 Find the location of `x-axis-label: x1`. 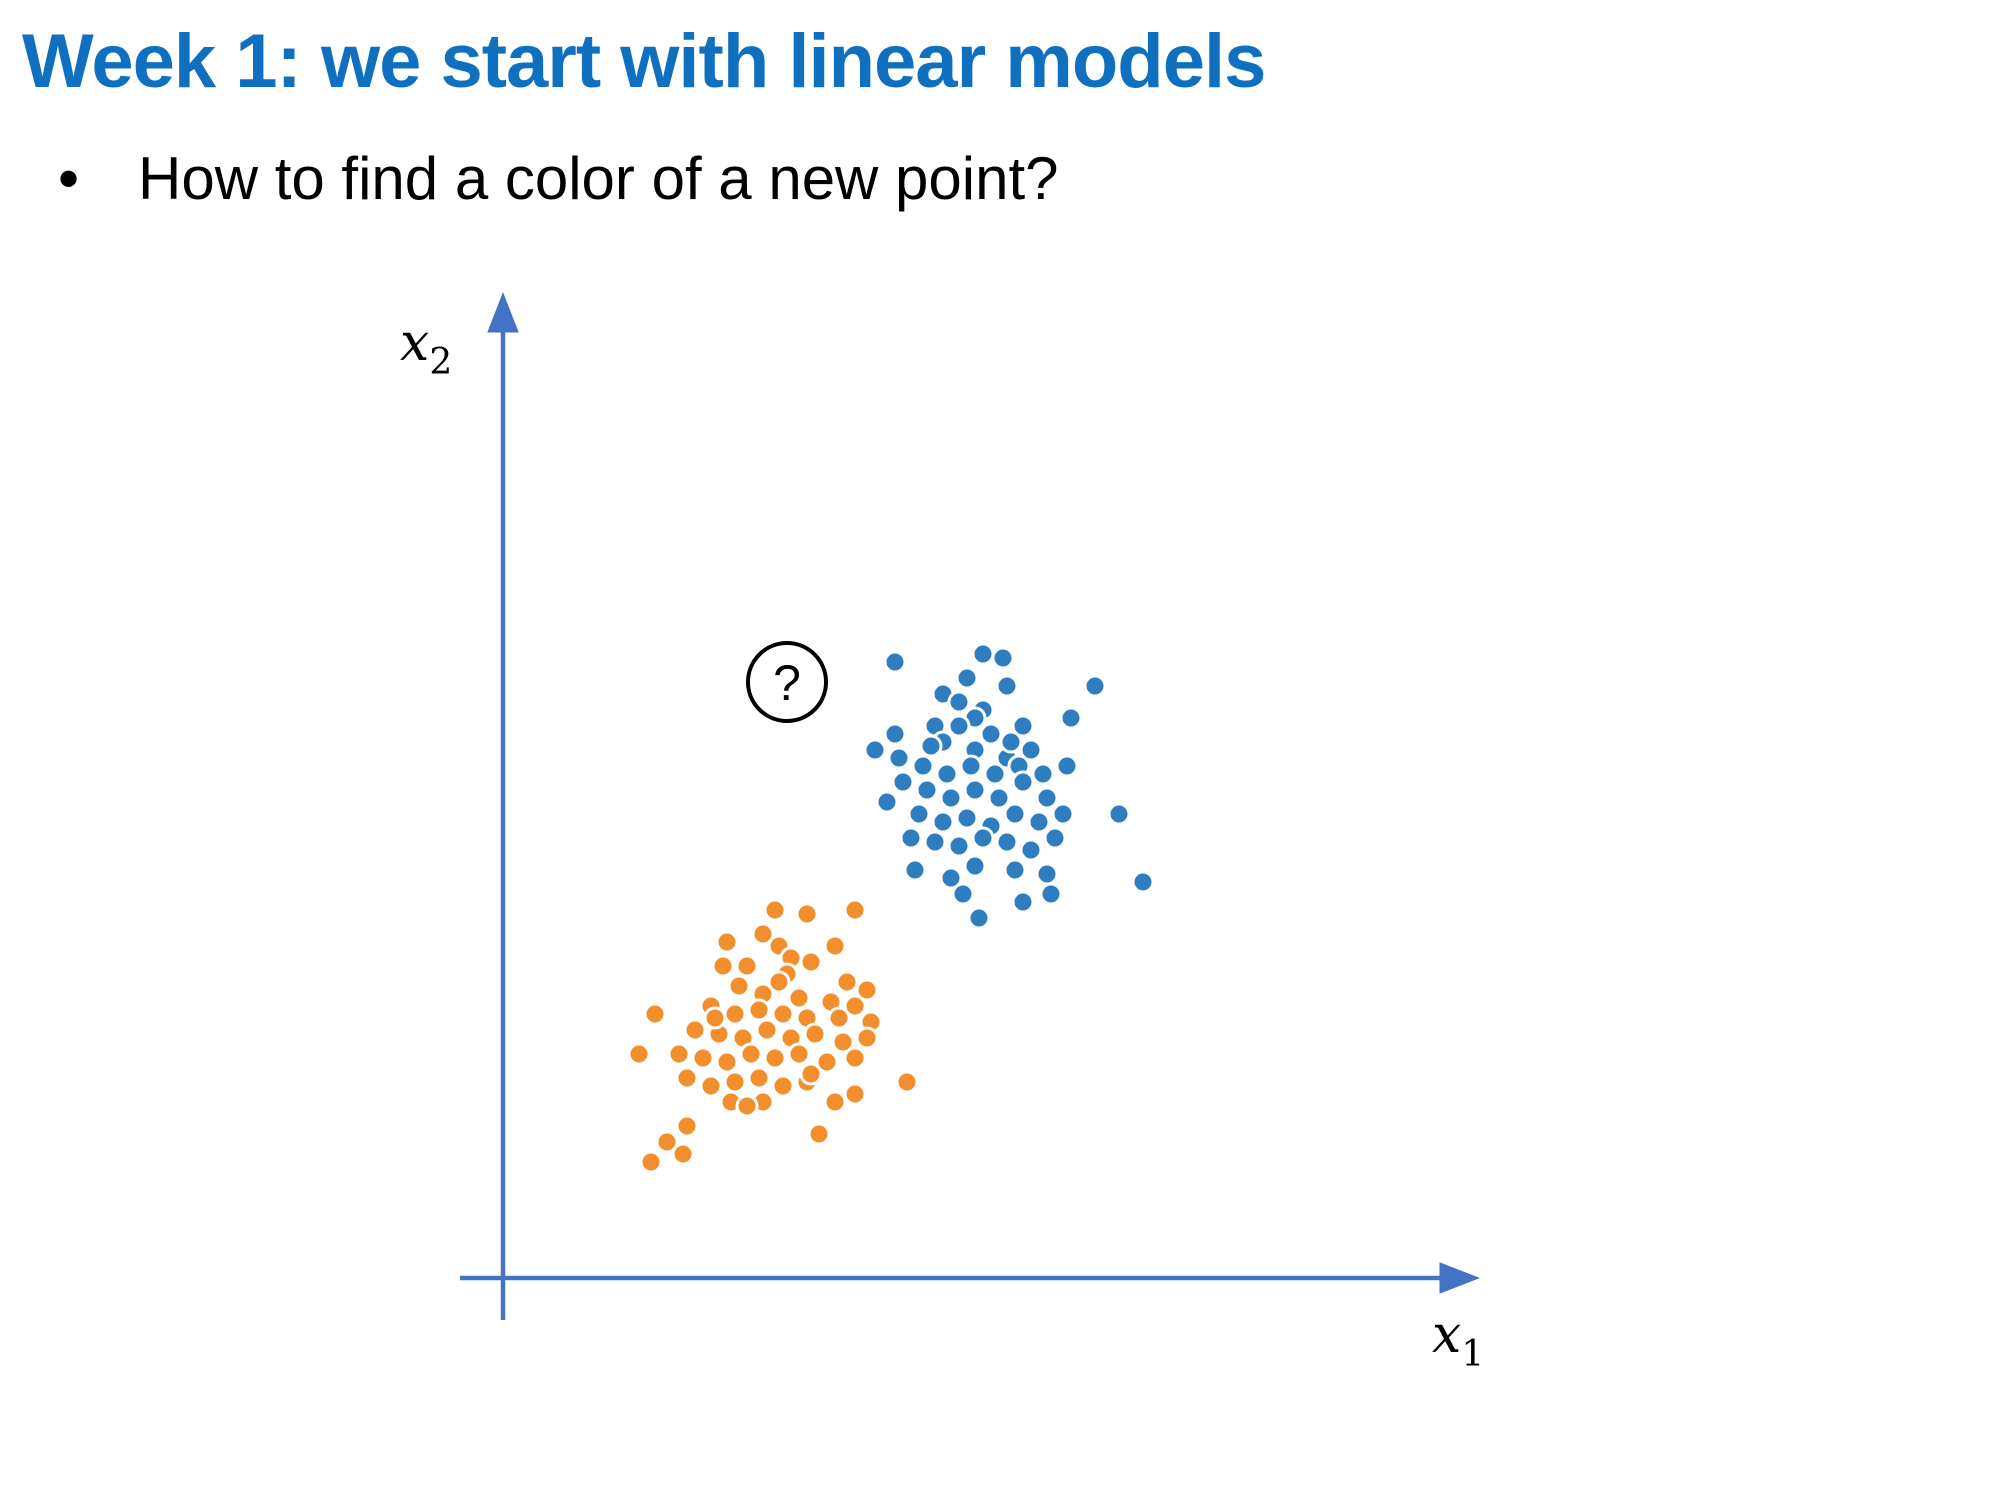

x-axis-label: x1 is located at coordinates (1458, 1340).